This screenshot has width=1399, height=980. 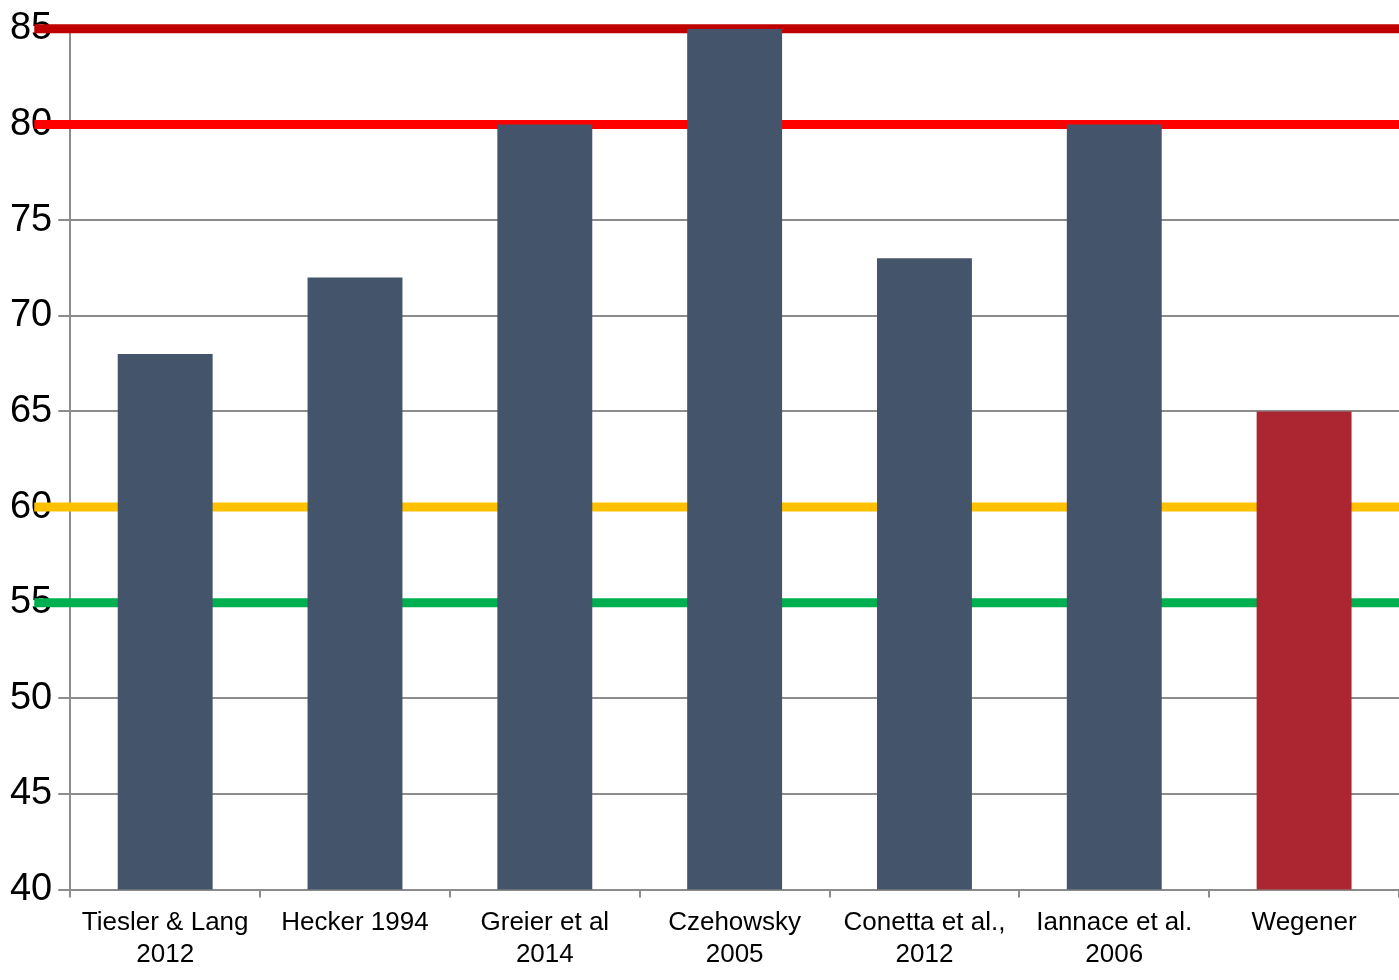 What do you see at coordinates (1114, 937) in the screenshot?
I see `x-tick-label: Iannace et al. 2006` at bounding box center [1114, 937].